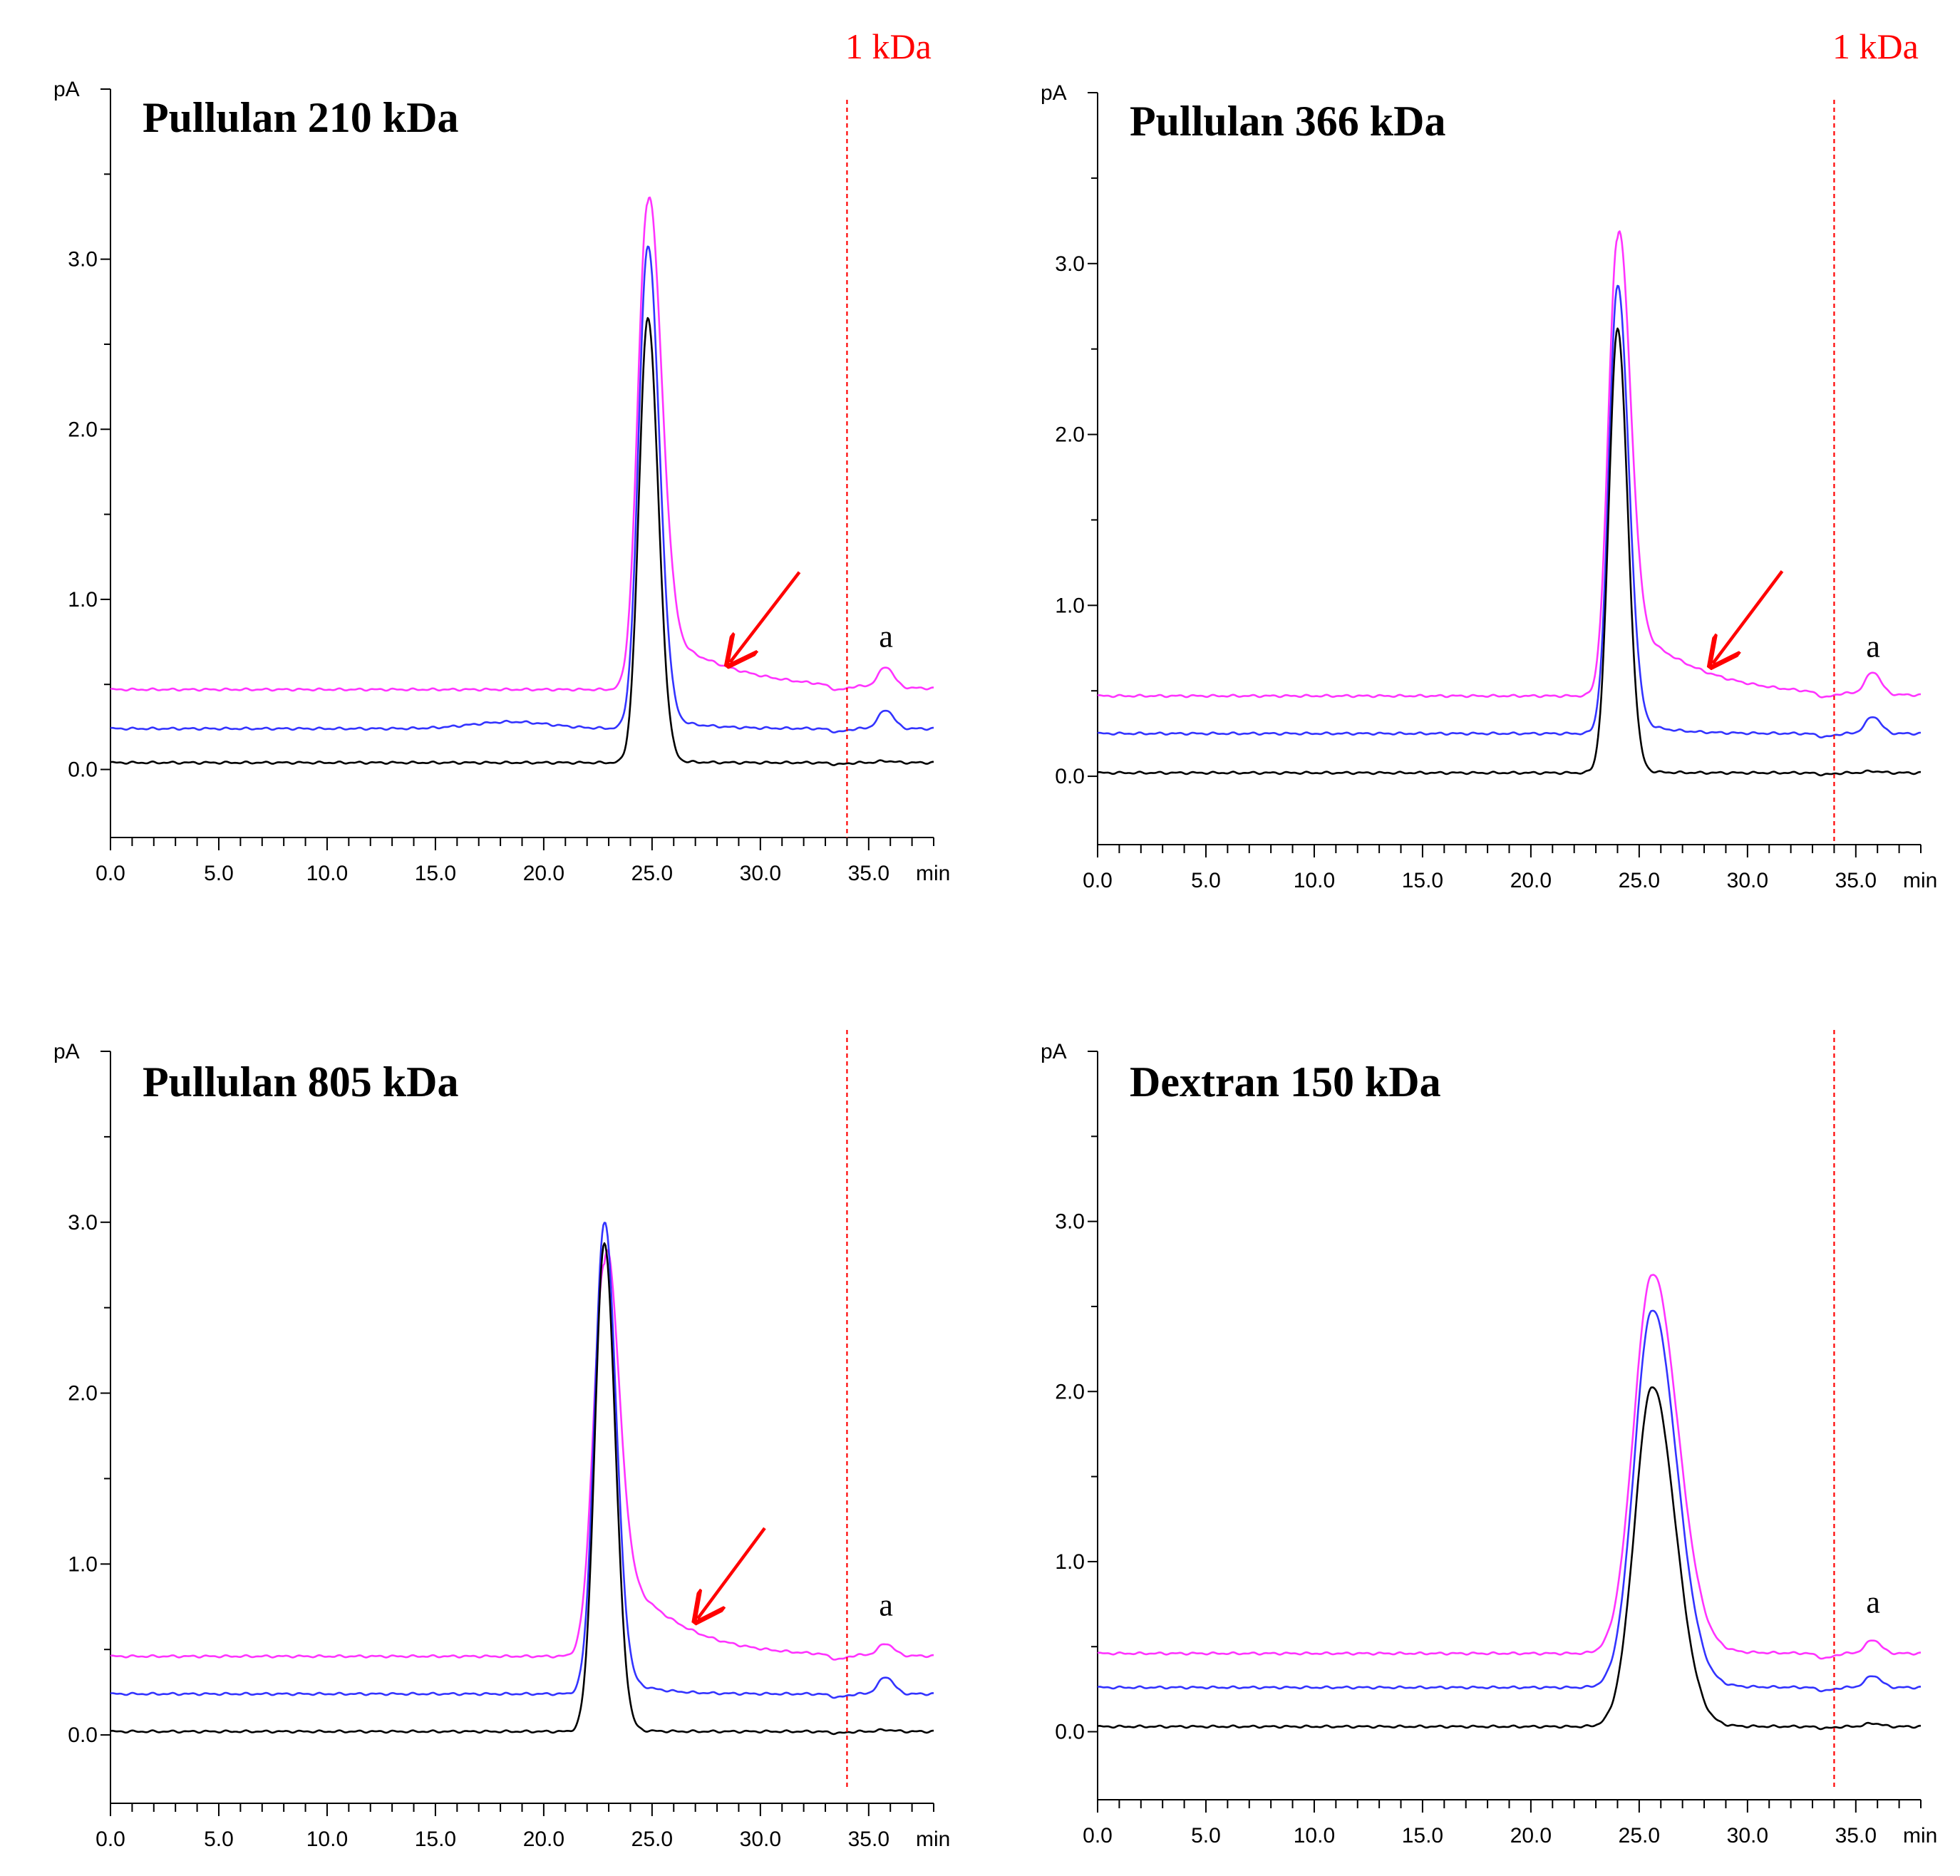  I want to click on panel-title: Pullulan 210 kDa, so click(300, 118).